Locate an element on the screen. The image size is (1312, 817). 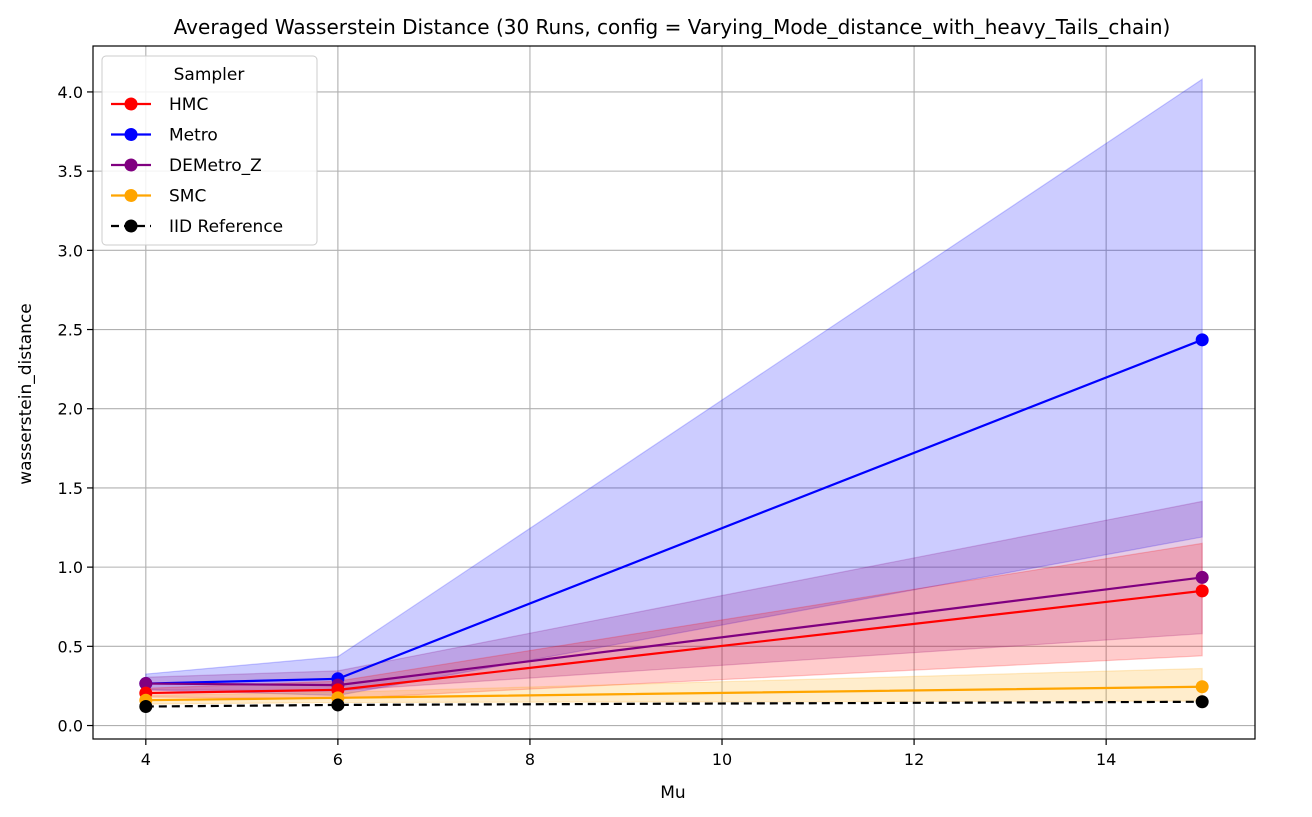
x-tick-label: 6 is located at coordinates (338, 759).